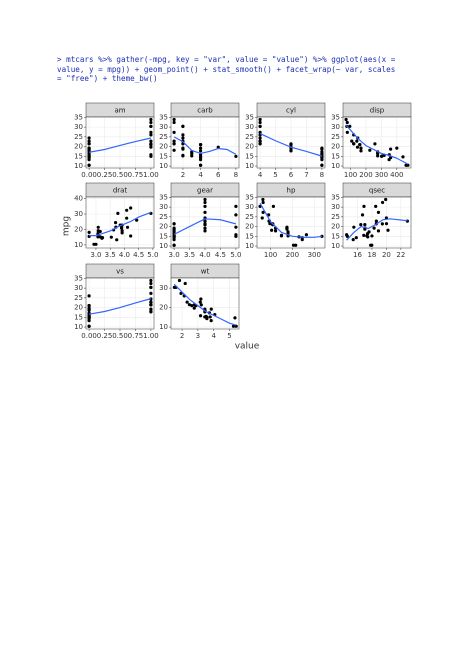  I want to click on x-tick-label: 0.75, so click(136, 175).